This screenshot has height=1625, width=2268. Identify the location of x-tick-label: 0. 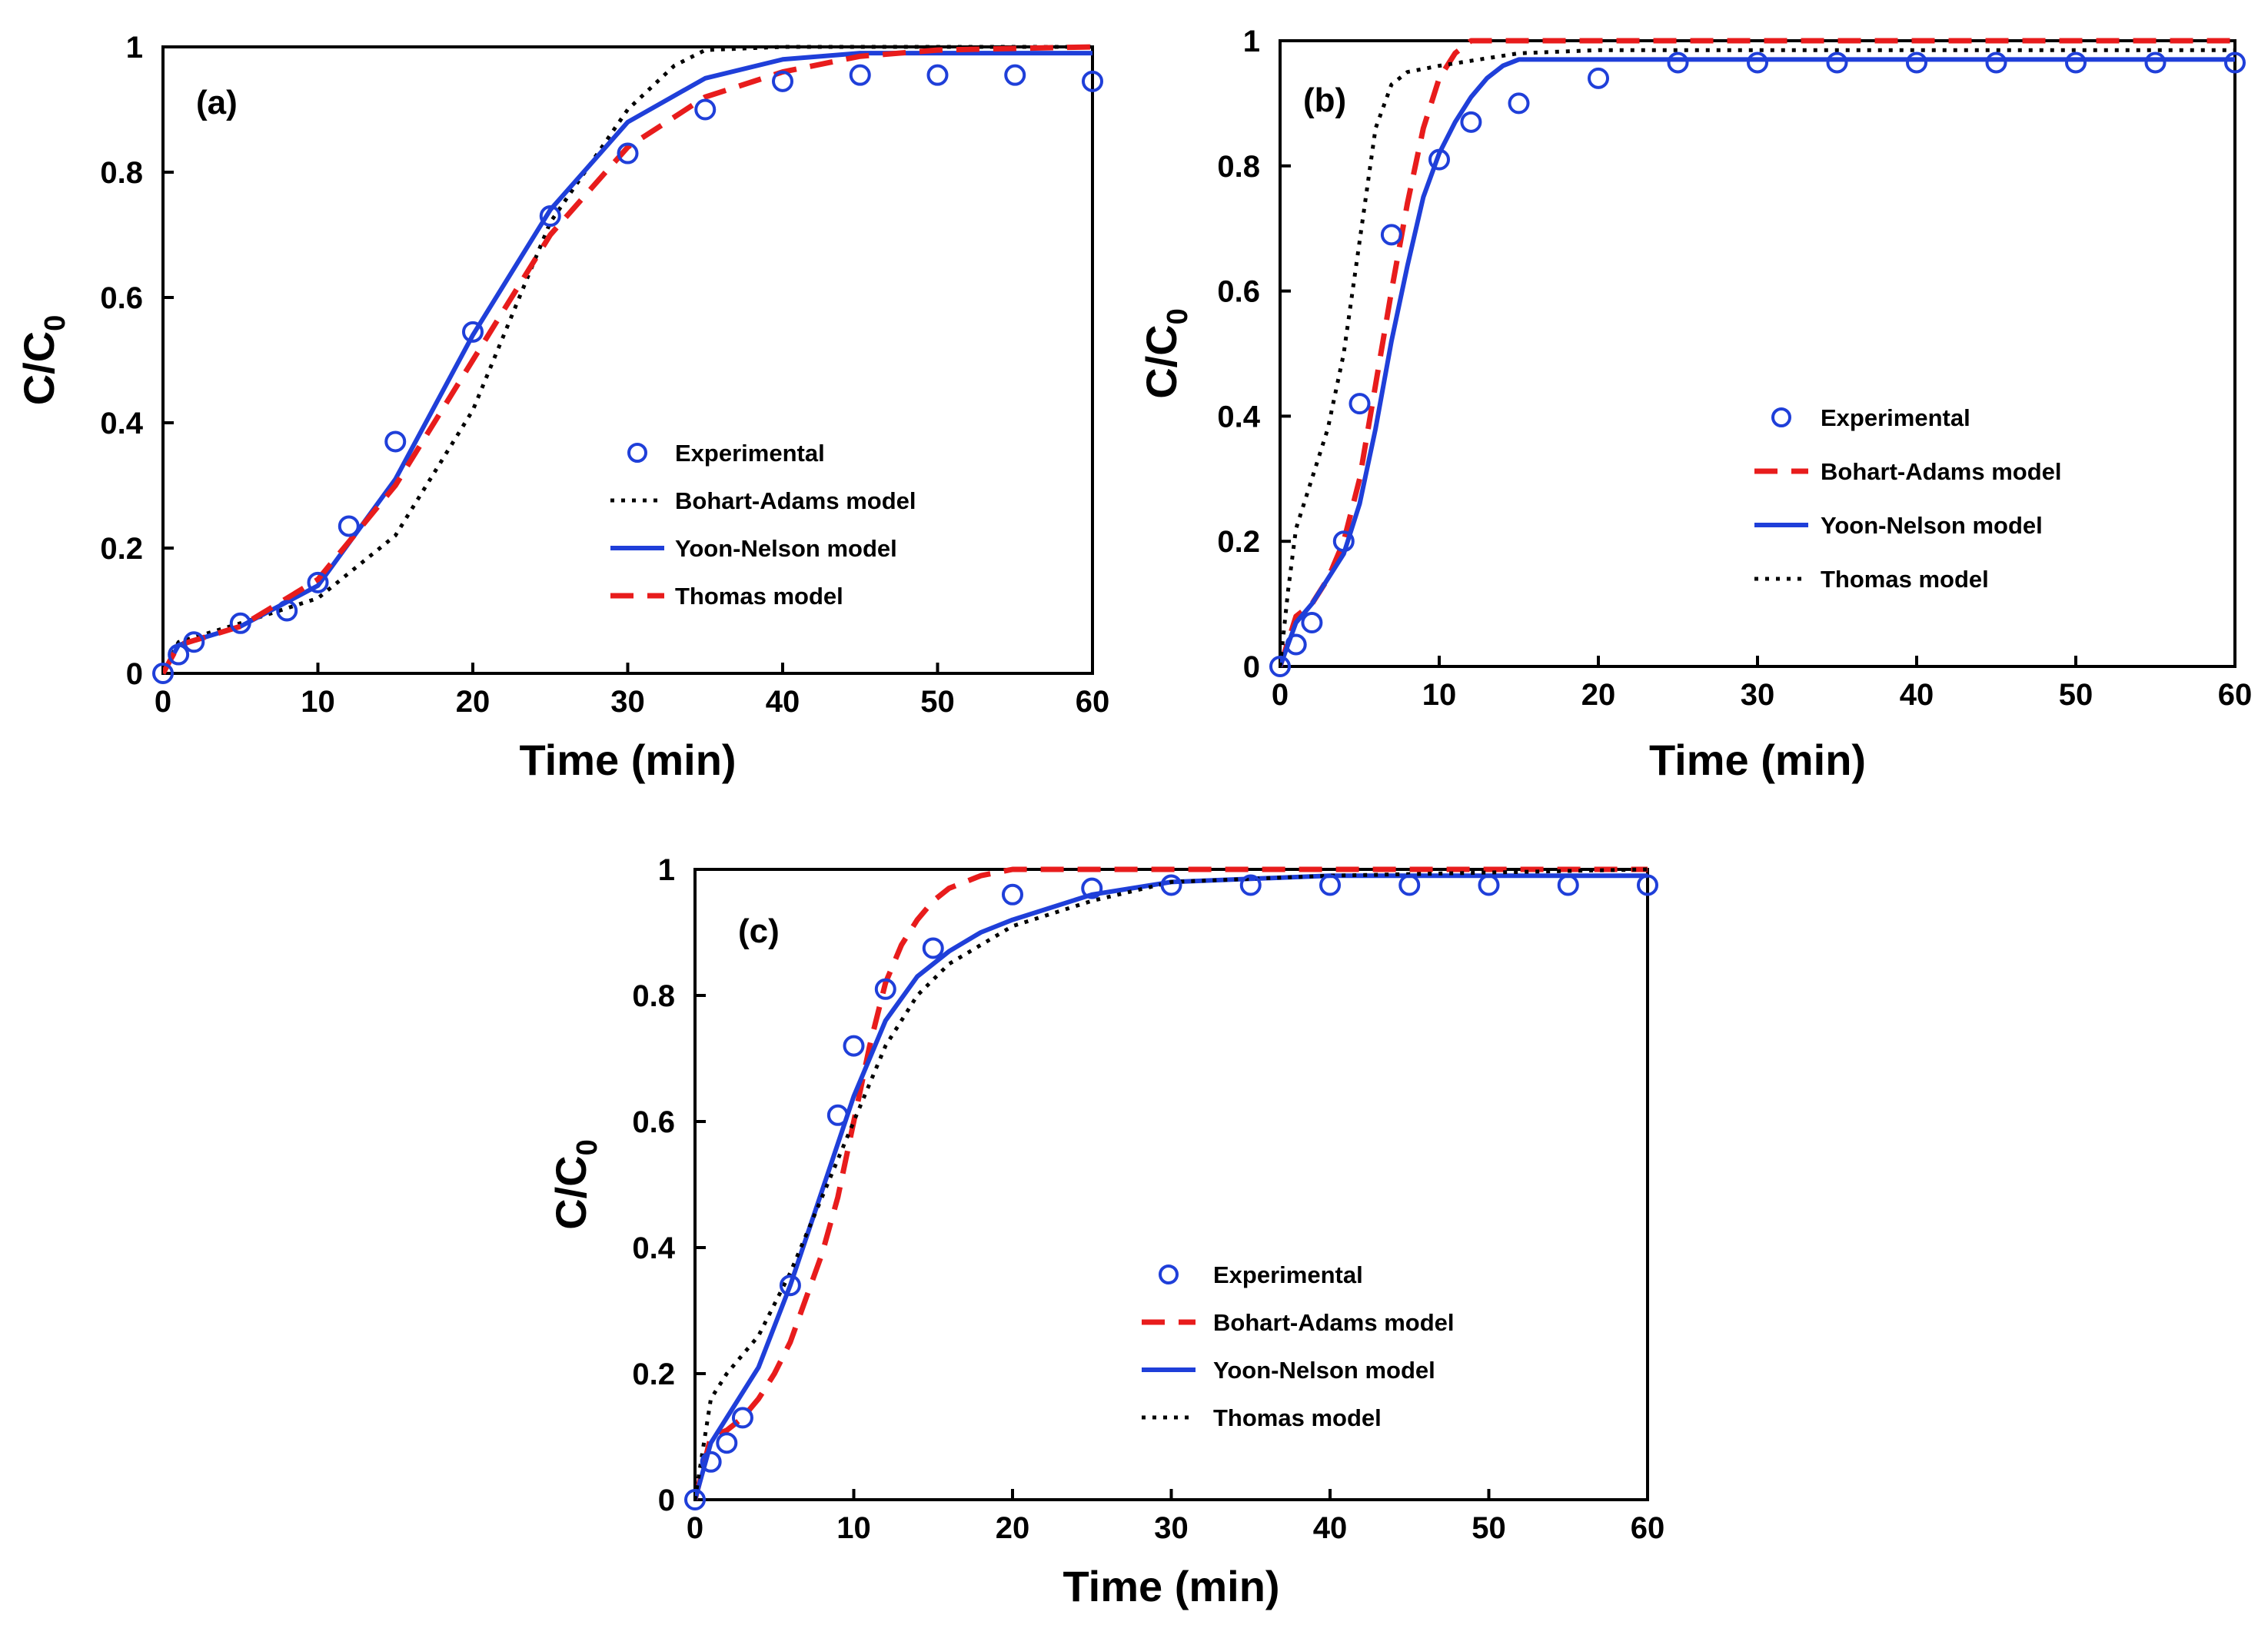
(1280, 695).